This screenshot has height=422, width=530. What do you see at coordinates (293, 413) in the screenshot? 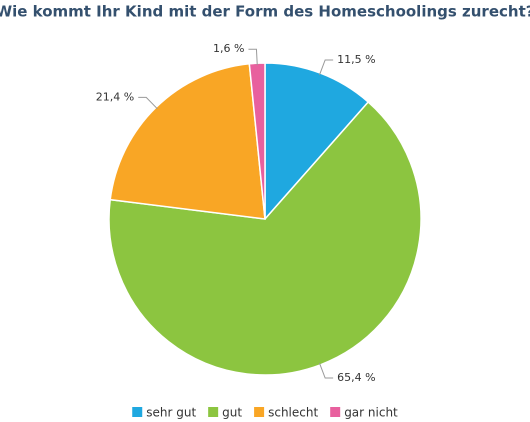
I see `legend-label: schlecht` at bounding box center [293, 413].